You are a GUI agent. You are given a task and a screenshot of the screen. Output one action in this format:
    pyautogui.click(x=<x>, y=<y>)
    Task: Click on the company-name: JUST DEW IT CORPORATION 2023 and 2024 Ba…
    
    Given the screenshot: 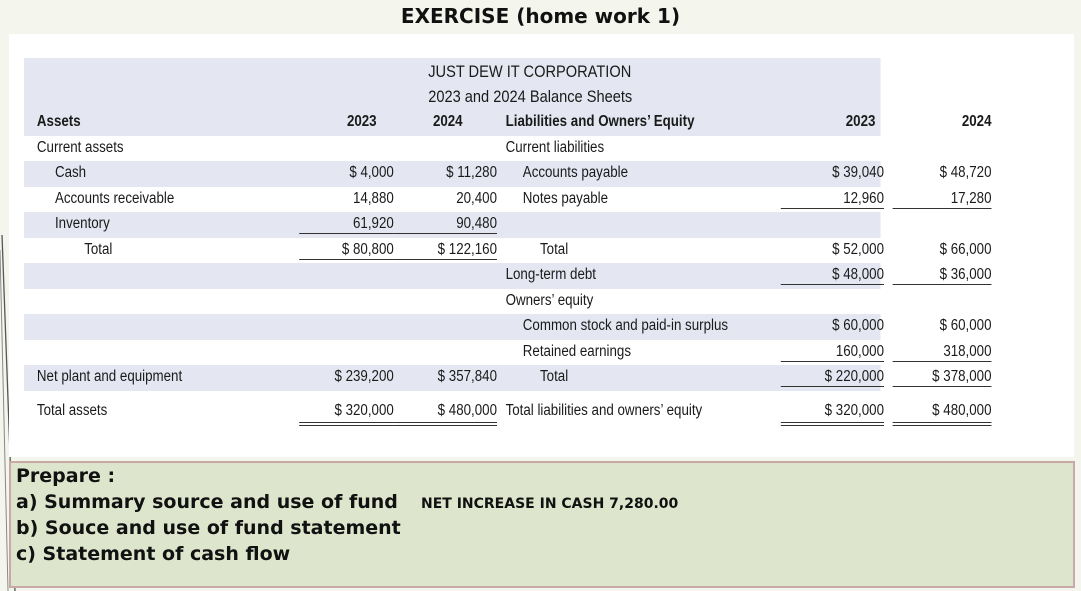 What is the action you would take?
    pyautogui.click(x=530, y=84)
    